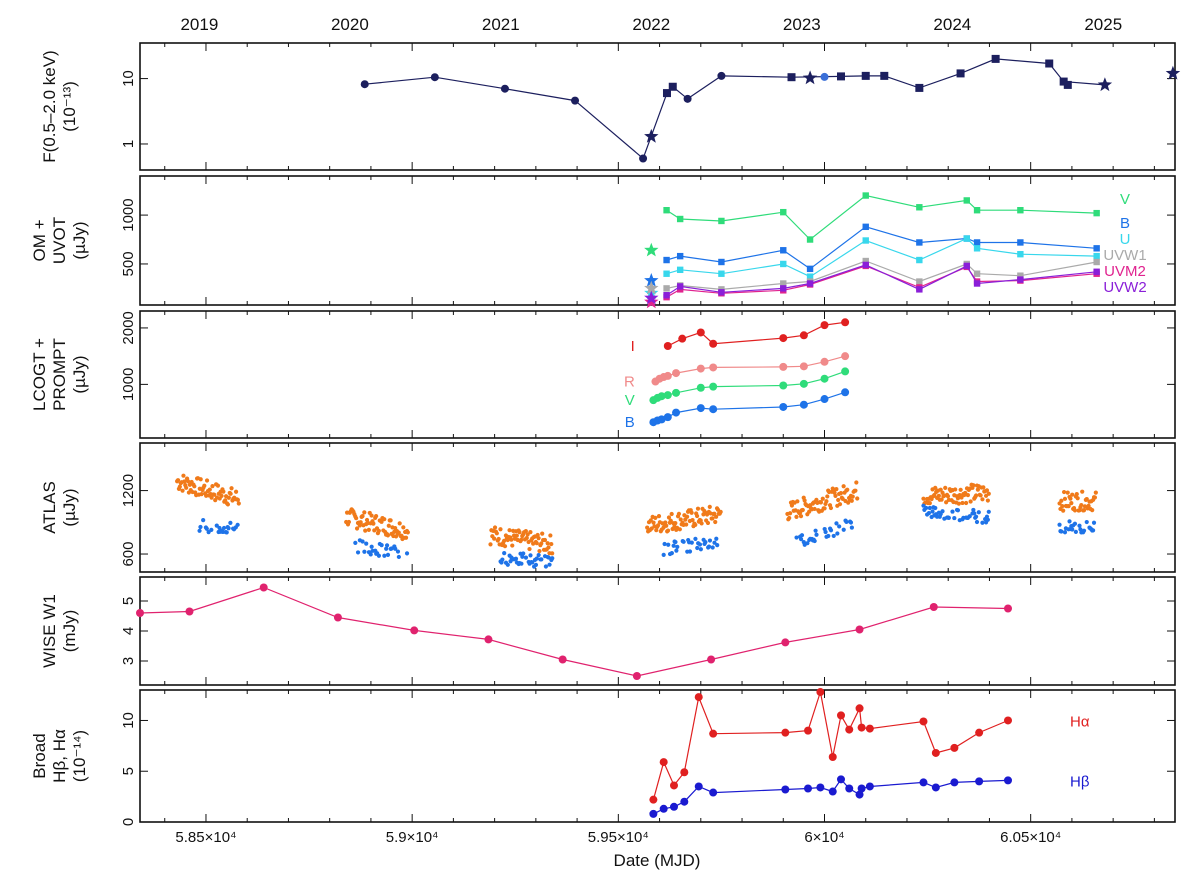  Describe the element at coordinates (501, 24) in the screenshot. I see `year-label: 2021` at that location.